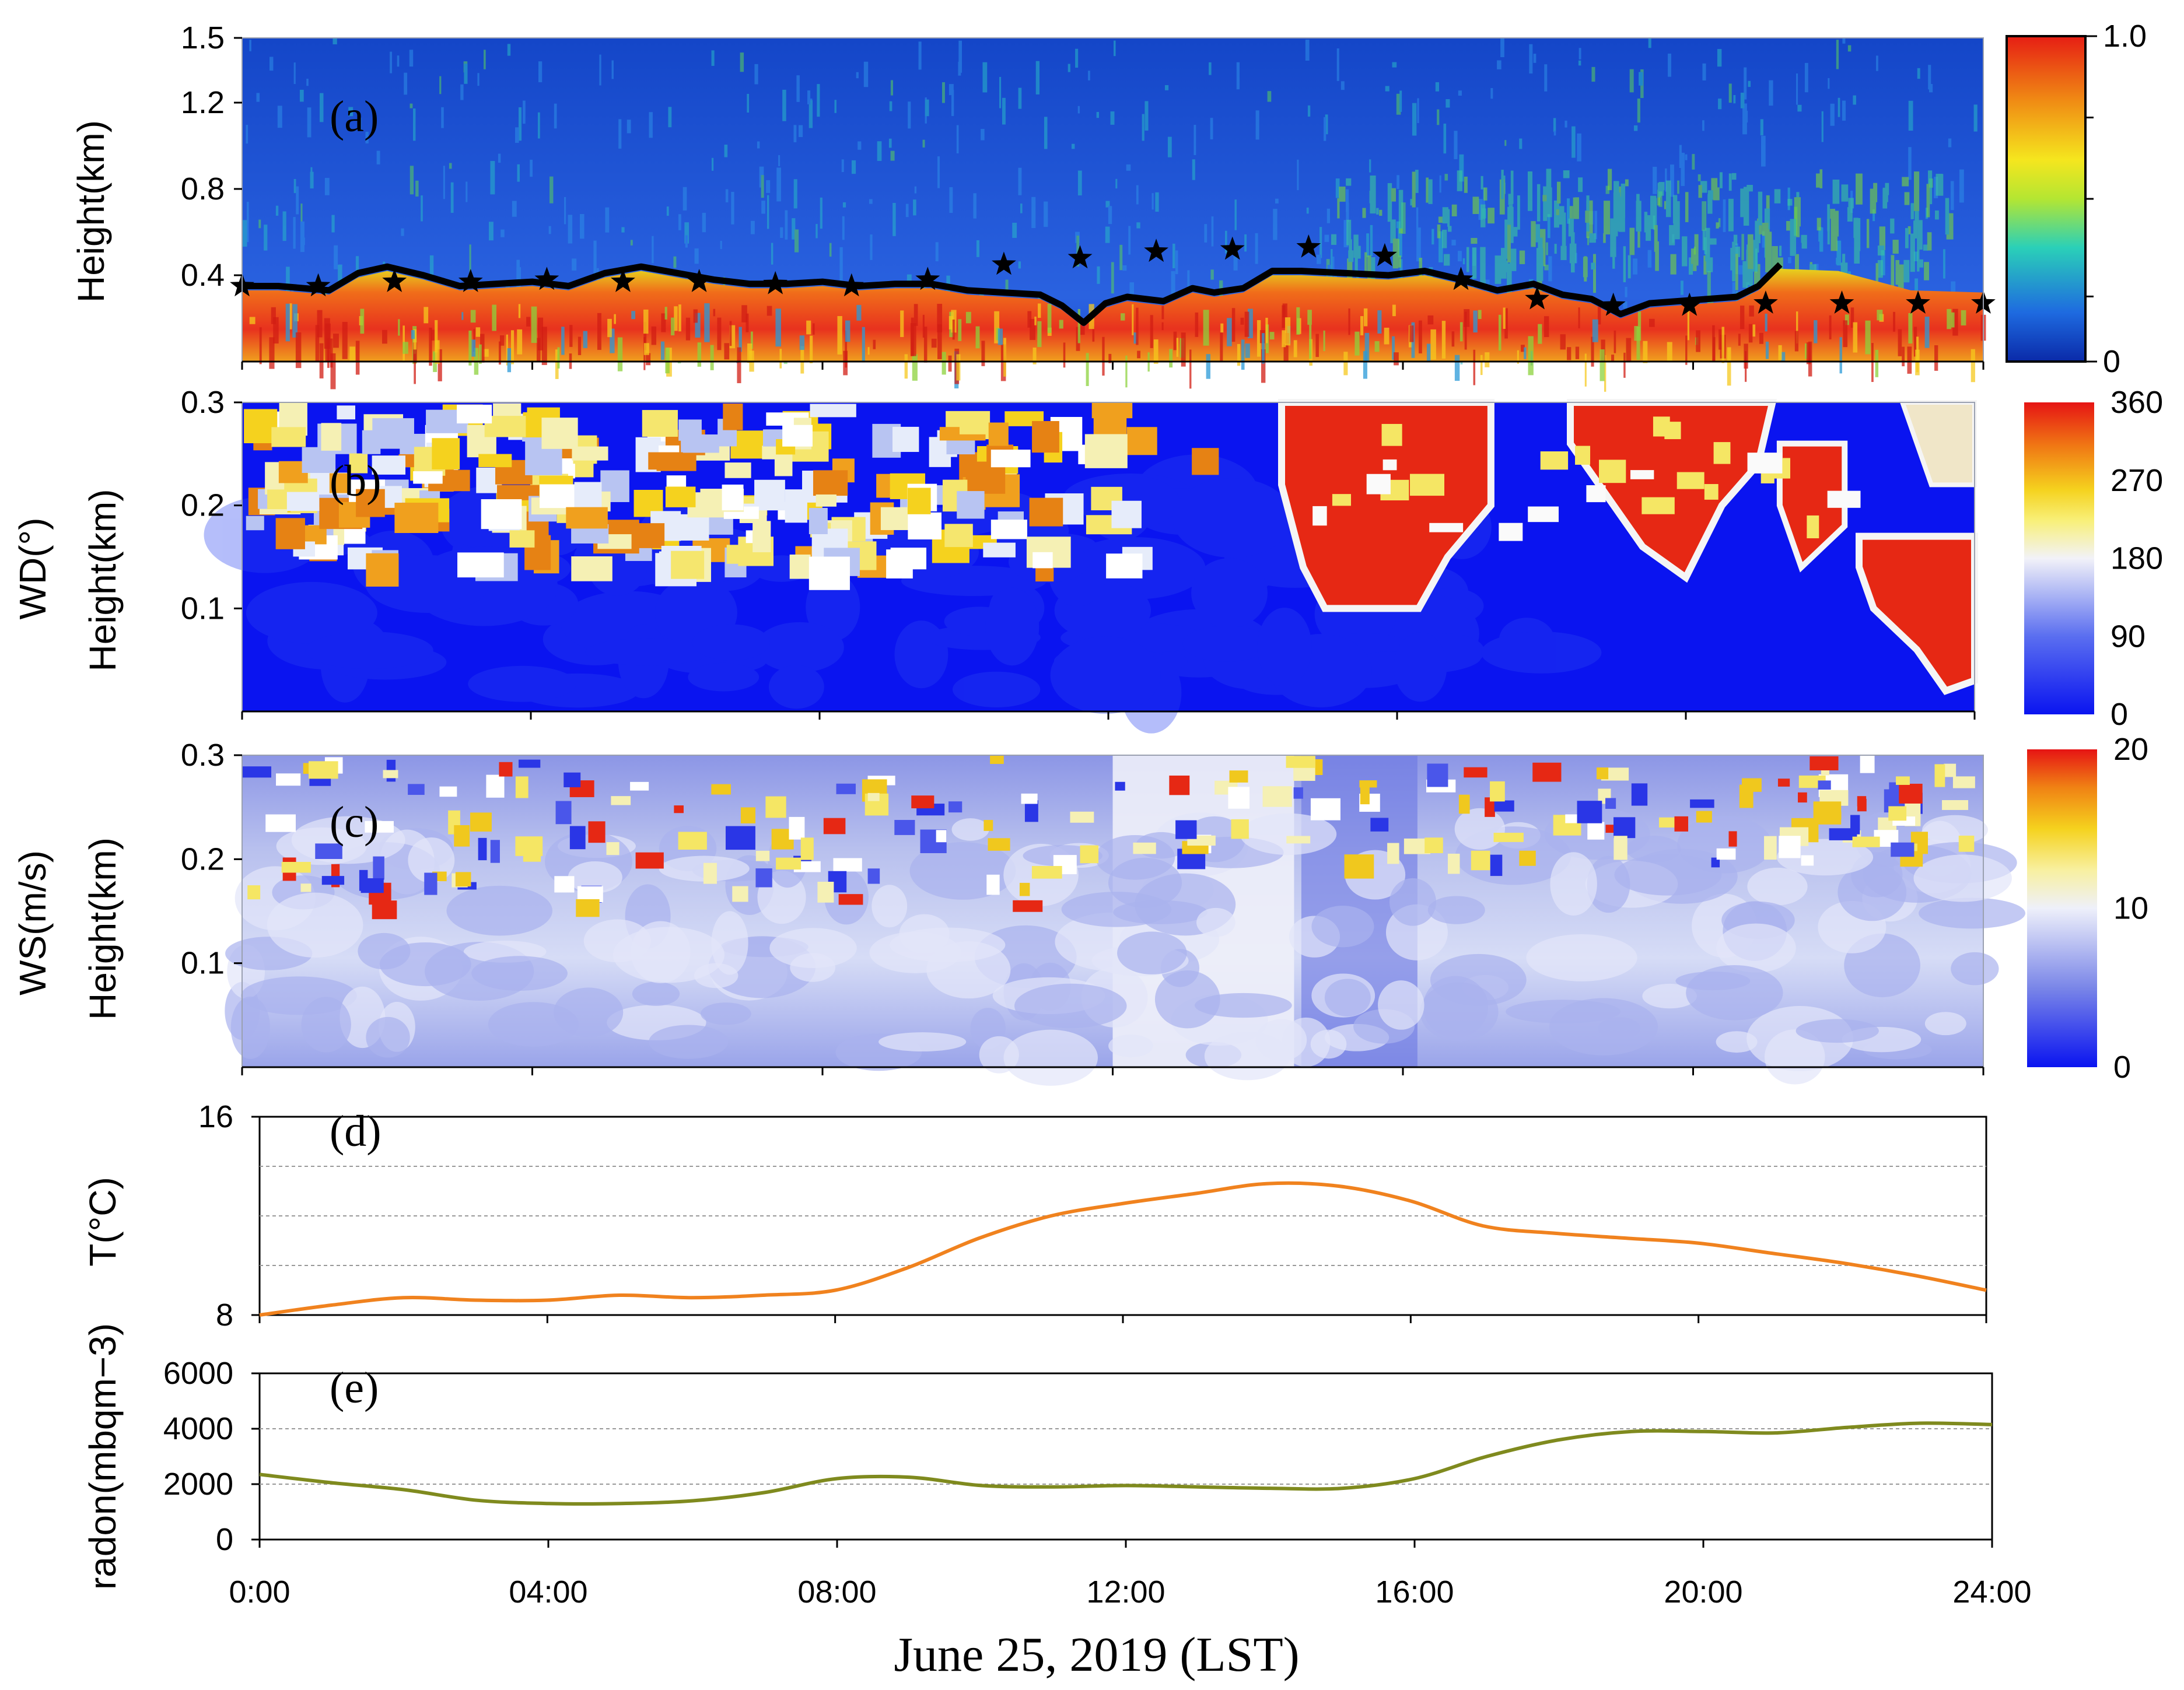  Describe the element at coordinates (2062, 908) in the screenshot. I see `colorbar-c` at that location.